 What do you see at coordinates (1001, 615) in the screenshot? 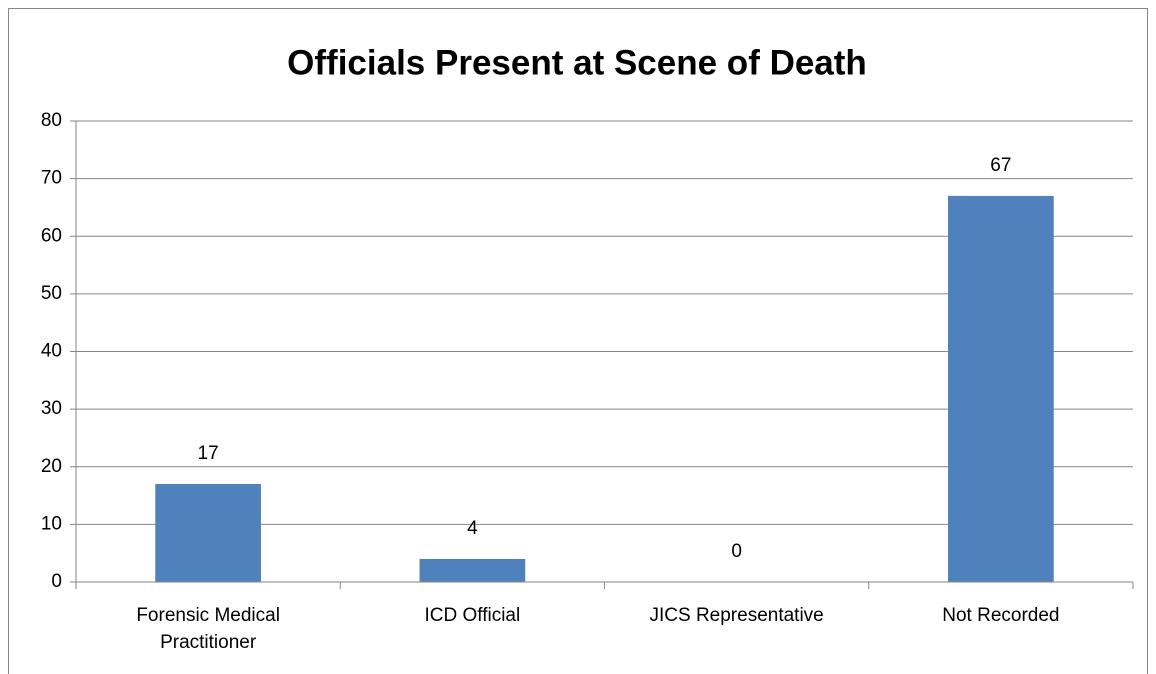
I see `x-tick-label: Not Recorded` at bounding box center [1001, 615].